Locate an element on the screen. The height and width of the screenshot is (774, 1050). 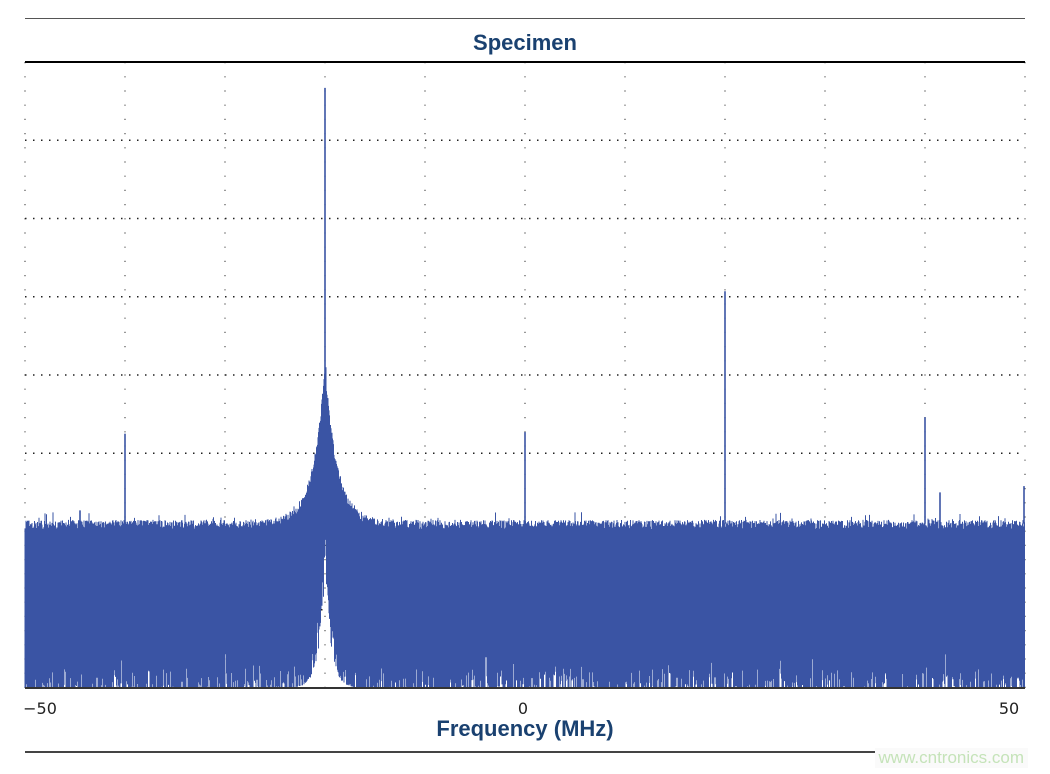
watermark: www.cntronics.com is located at coordinates (951, 758).